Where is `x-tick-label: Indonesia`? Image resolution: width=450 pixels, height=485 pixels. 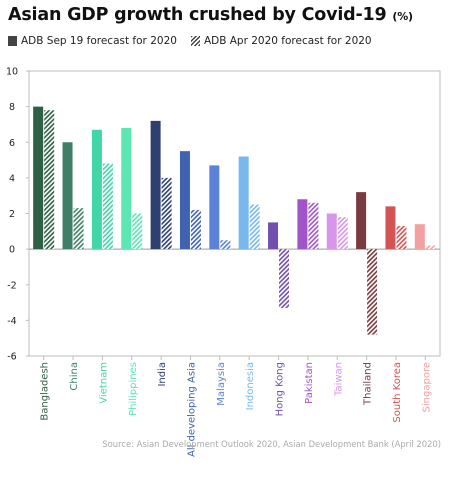 x-tick-label: Indonesia is located at coordinates (250, 386).